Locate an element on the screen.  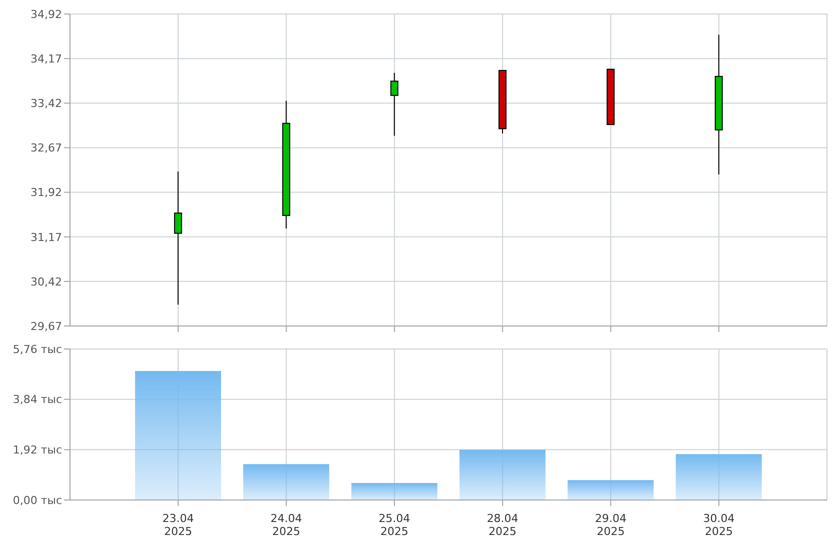
y-tick-label: 34,17 is located at coordinates (46, 59).